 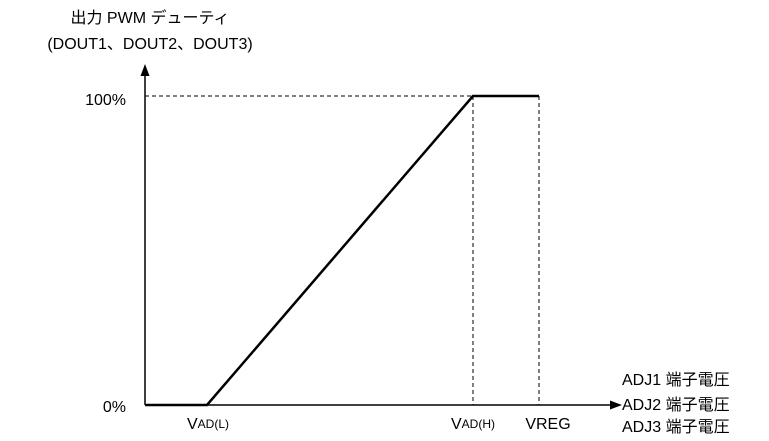 What do you see at coordinates (676, 405) in the screenshot?
I see `x-title-line2: ADJ2 端子電圧` at bounding box center [676, 405].